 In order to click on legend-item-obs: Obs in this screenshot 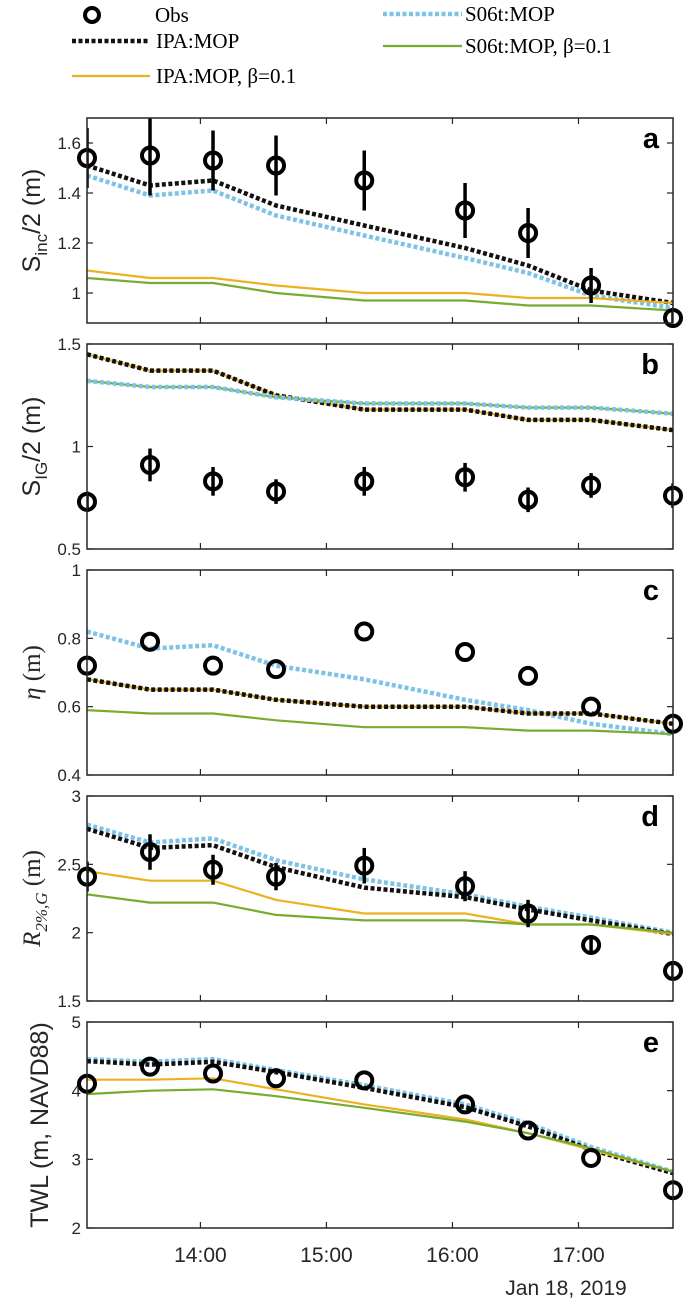, I will do `click(136, 15)`.